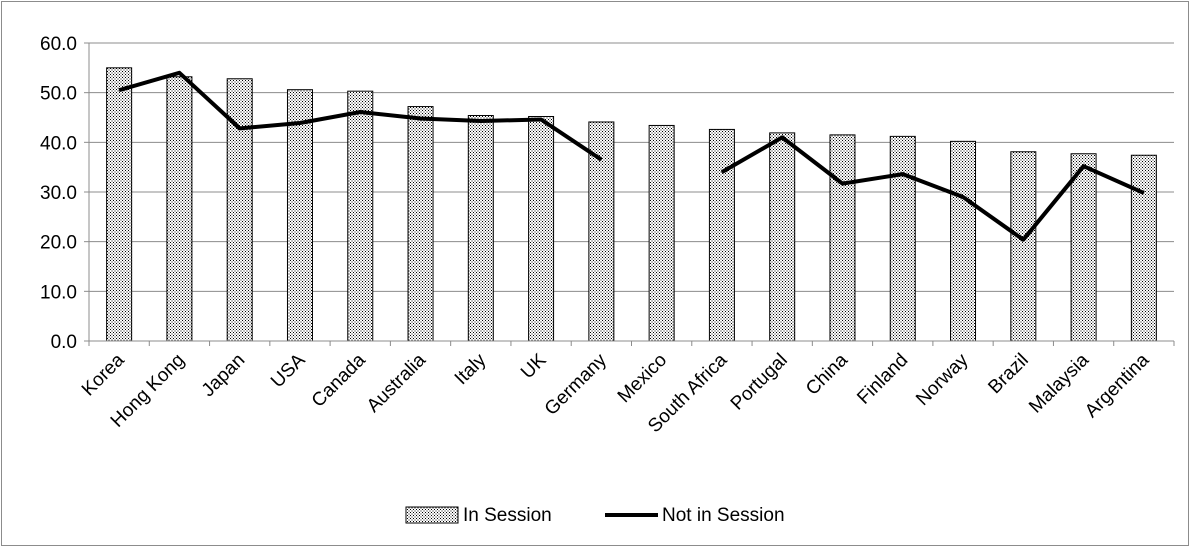  Describe the element at coordinates (339, 380) in the screenshot. I see `x-tick-label: Canada` at that location.